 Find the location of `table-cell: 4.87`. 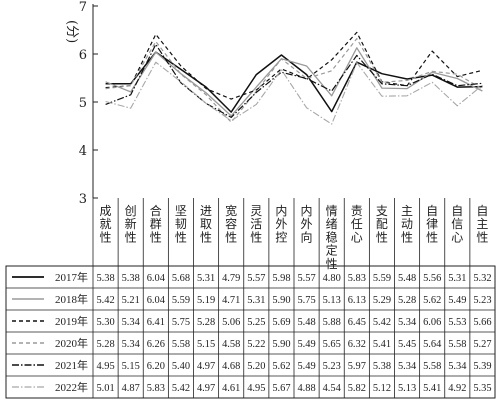

table-cell: 4.87 is located at coordinates (131, 388).